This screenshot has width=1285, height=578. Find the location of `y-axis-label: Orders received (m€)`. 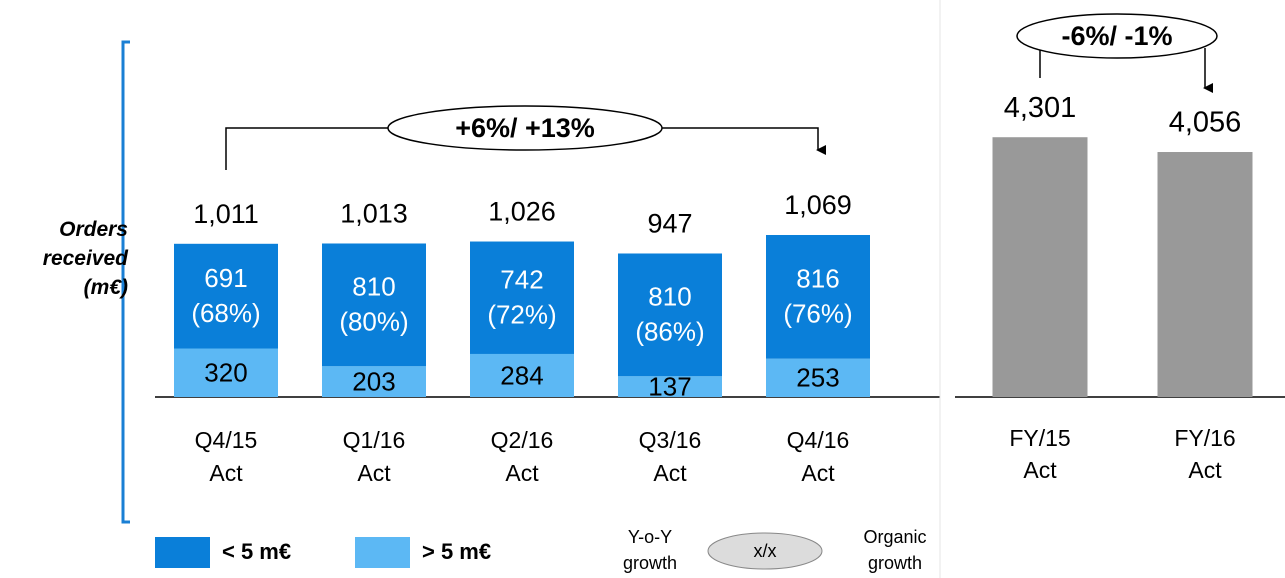

y-axis-label: Orders received (m€) is located at coordinates (86, 258).